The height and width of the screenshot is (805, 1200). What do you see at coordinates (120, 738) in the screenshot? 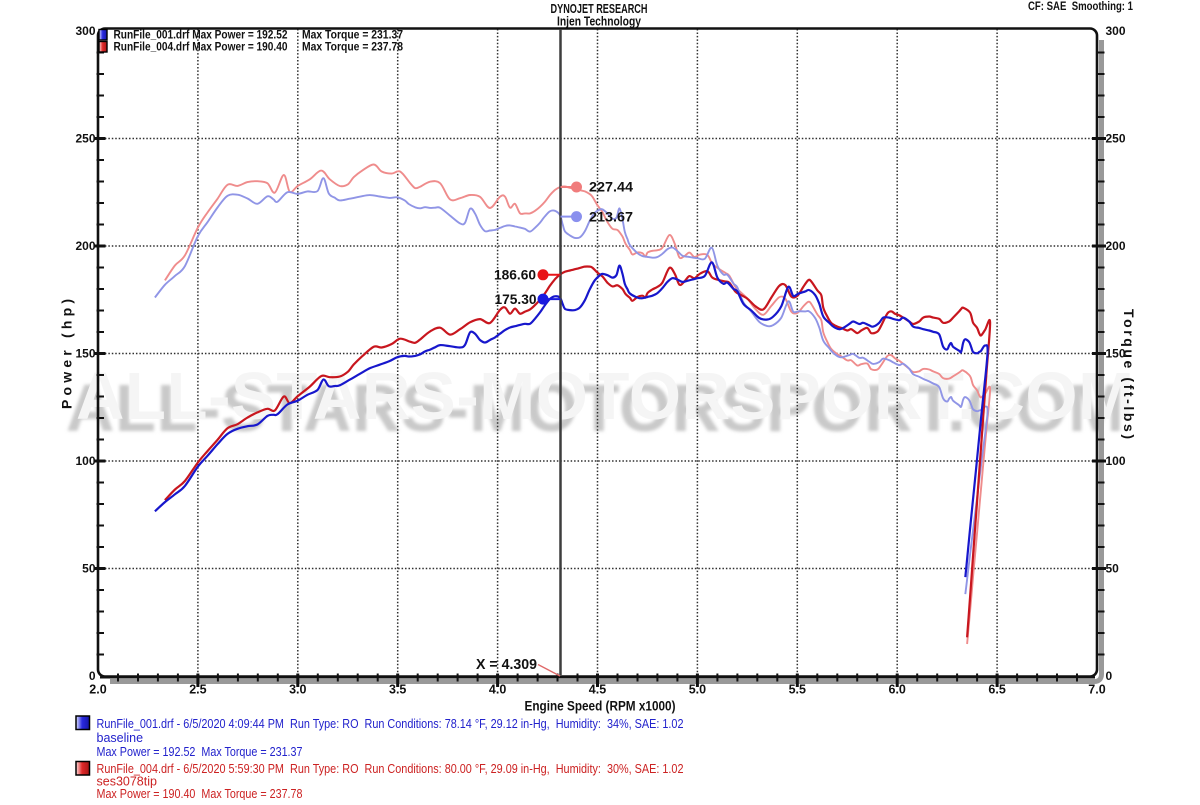
I see `svg-text: baseline` at bounding box center [120, 738].